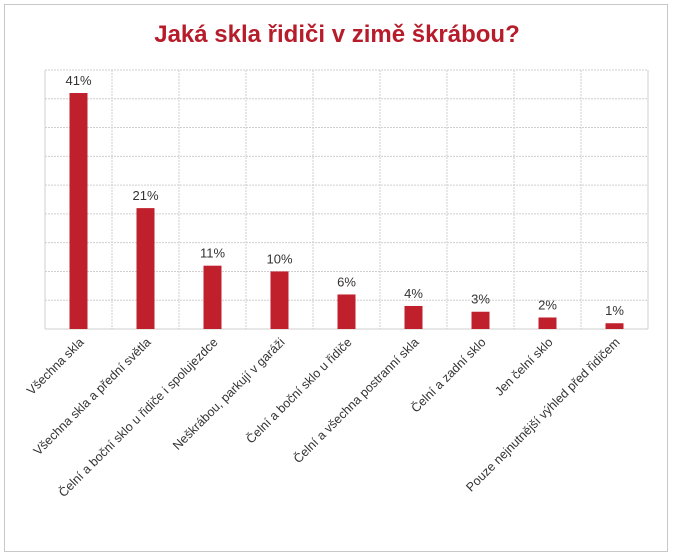  What do you see at coordinates (145, 195) in the screenshot?
I see `data-label: 21%` at bounding box center [145, 195].